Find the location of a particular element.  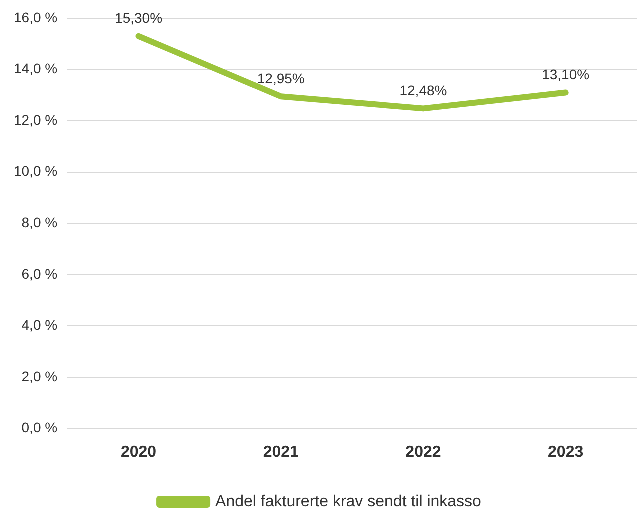

y-tick-label: 4,0 % is located at coordinates (40, 325).